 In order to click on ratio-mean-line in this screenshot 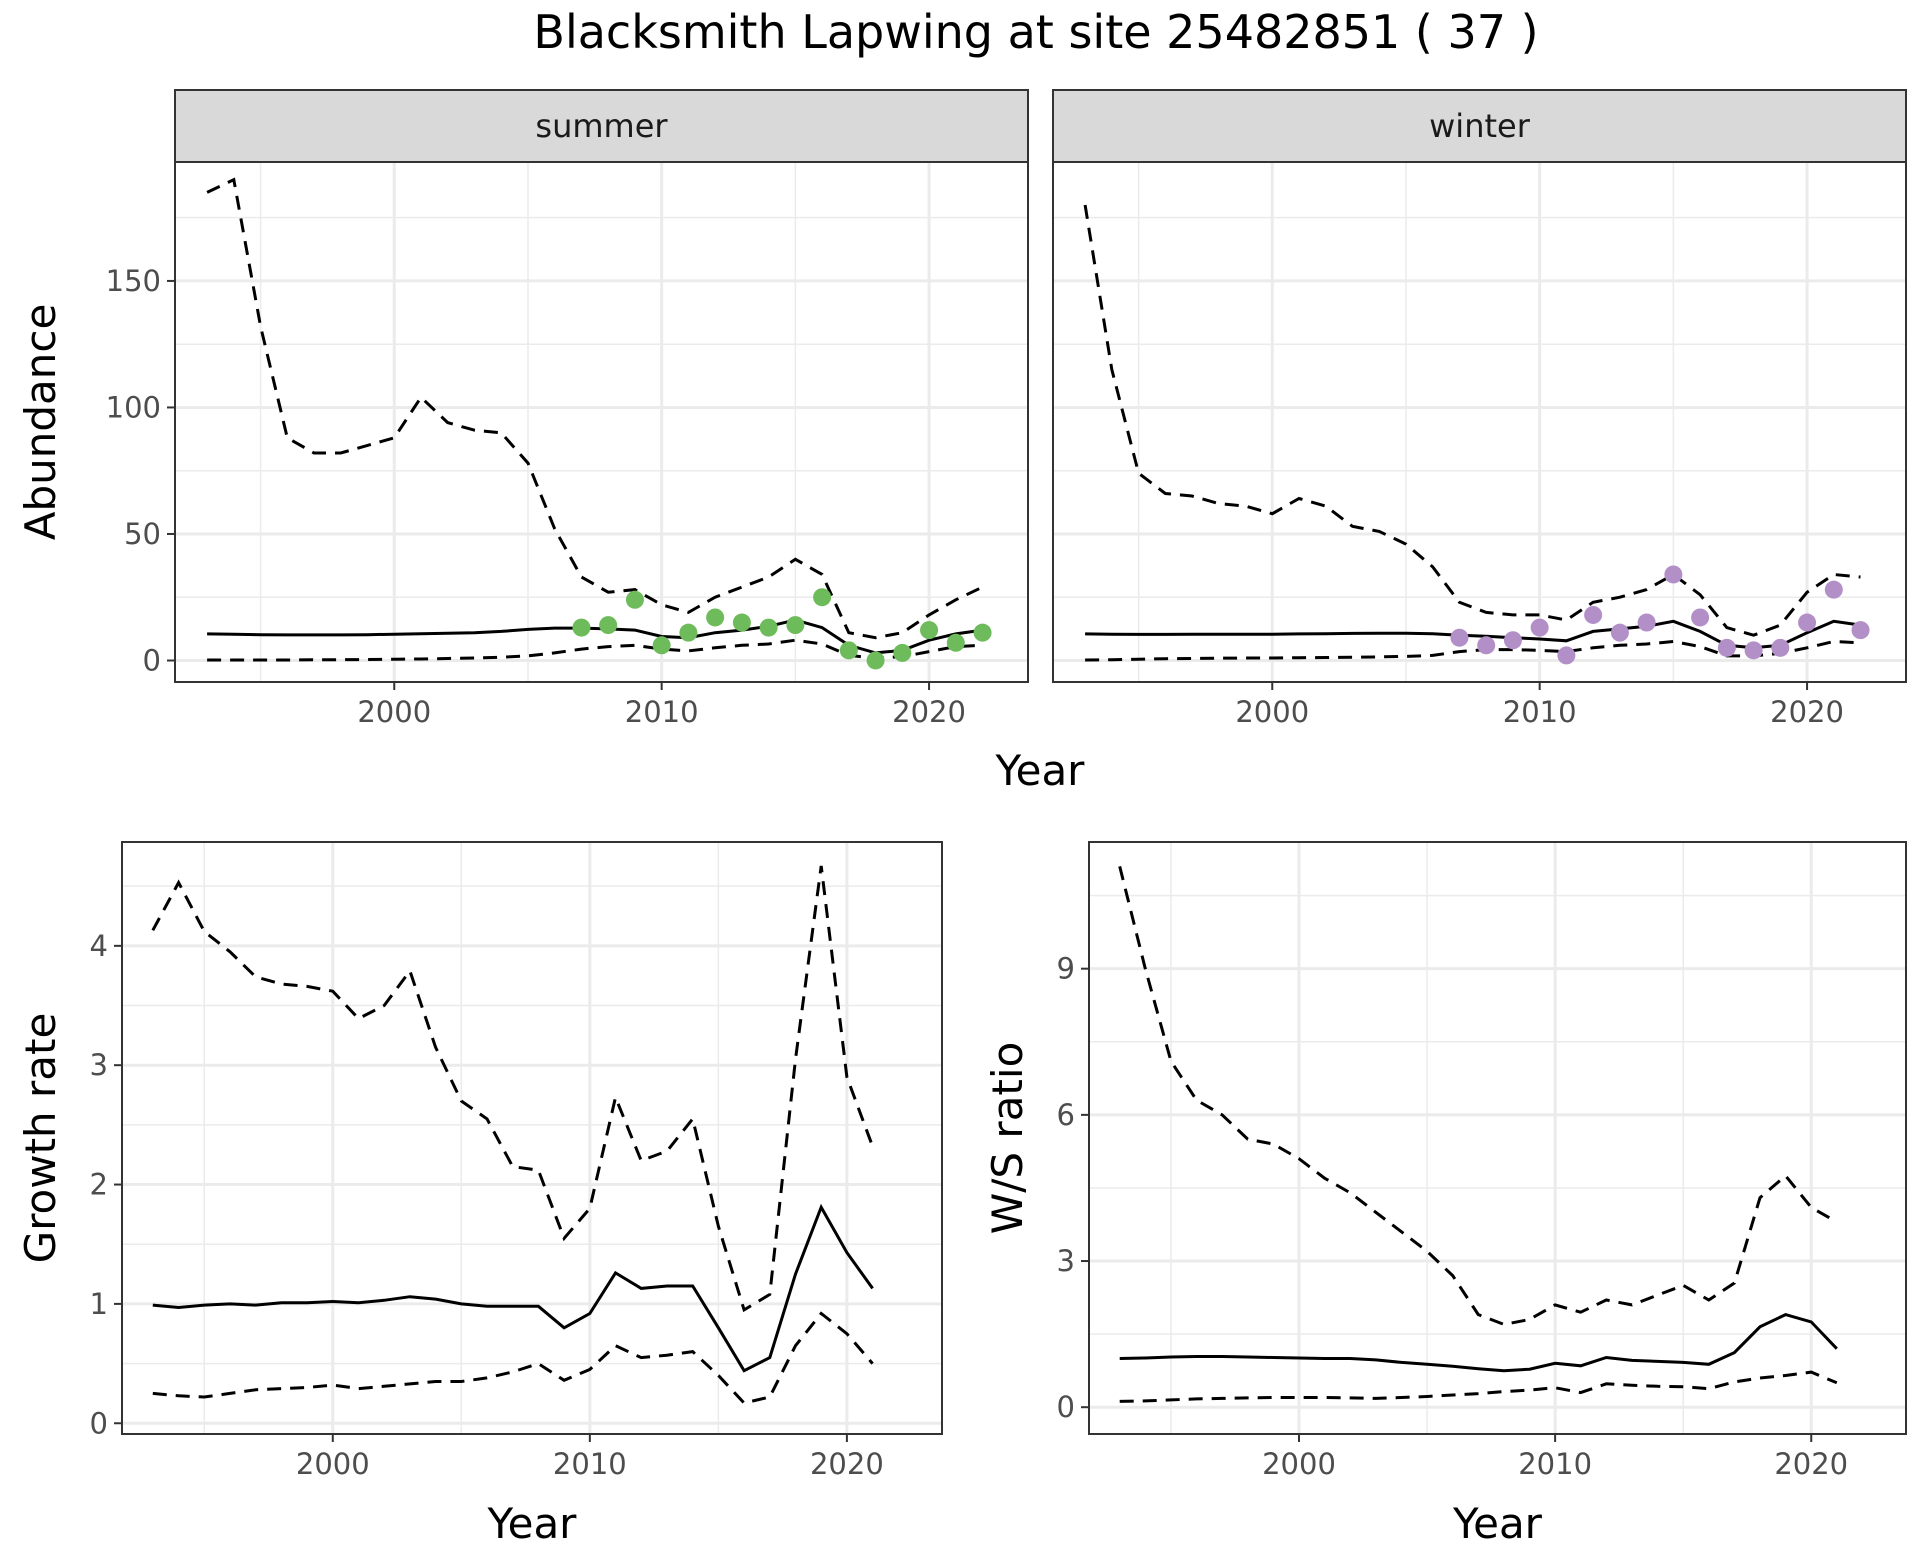, I will do `click(1478, 1343)`.